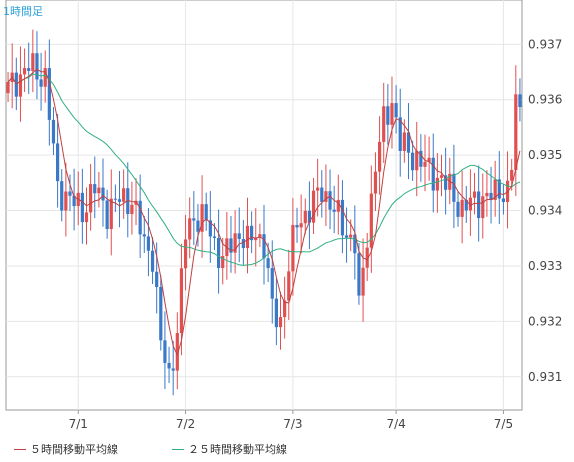 This screenshot has width=574, height=462. Describe the element at coordinates (178, 449) in the screenshot. I see `legend-swatch-ma25` at that location.